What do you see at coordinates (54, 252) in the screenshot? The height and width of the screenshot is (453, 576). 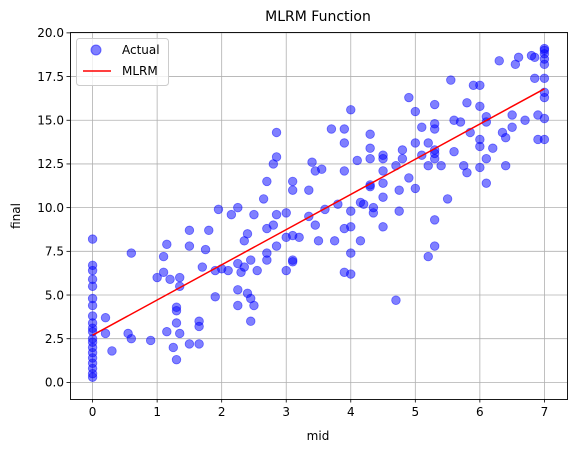 I see `y-tick-label: 7.5` at bounding box center [54, 252].